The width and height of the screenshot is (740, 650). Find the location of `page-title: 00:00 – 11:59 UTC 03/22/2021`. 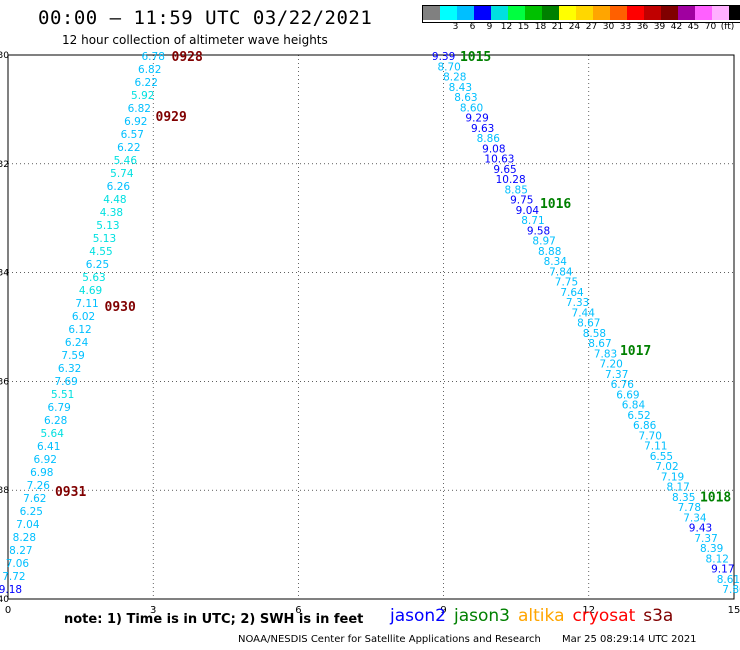

page-title: 00:00 – 11:59 UTC 03/22/2021 is located at coordinates (205, 18).